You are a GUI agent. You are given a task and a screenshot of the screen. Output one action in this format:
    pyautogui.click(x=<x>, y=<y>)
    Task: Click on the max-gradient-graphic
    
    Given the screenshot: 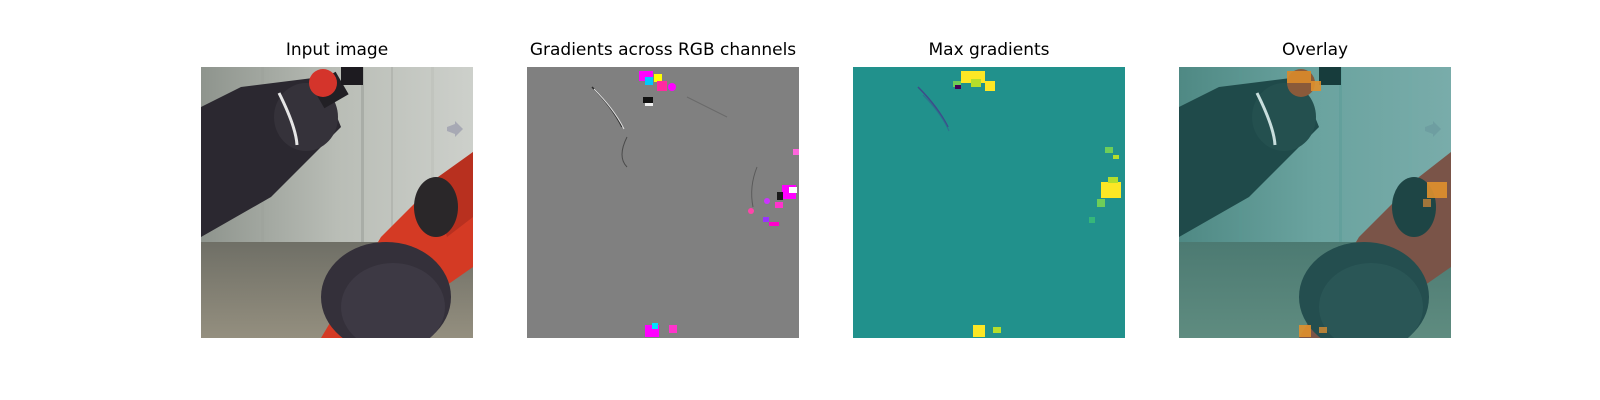 What is the action you would take?
    pyautogui.click(x=989, y=202)
    